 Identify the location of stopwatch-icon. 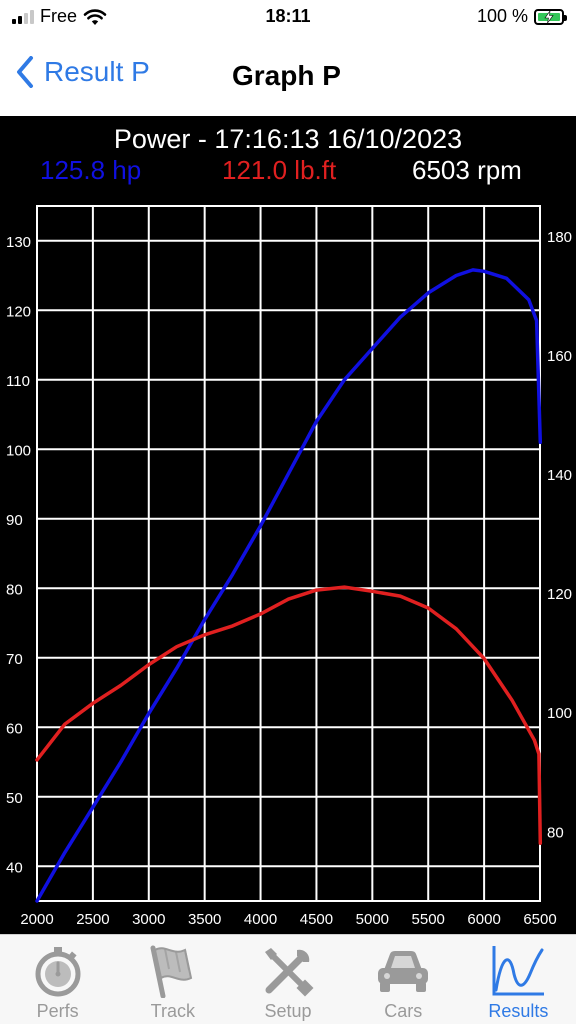
(58, 971).